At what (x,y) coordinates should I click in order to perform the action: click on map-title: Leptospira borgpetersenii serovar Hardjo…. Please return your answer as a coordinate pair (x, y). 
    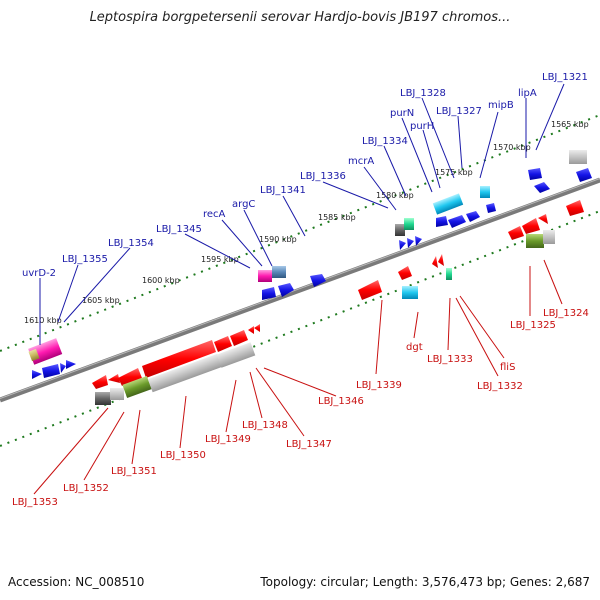
    Looking at the image, I should click on (300, 17).